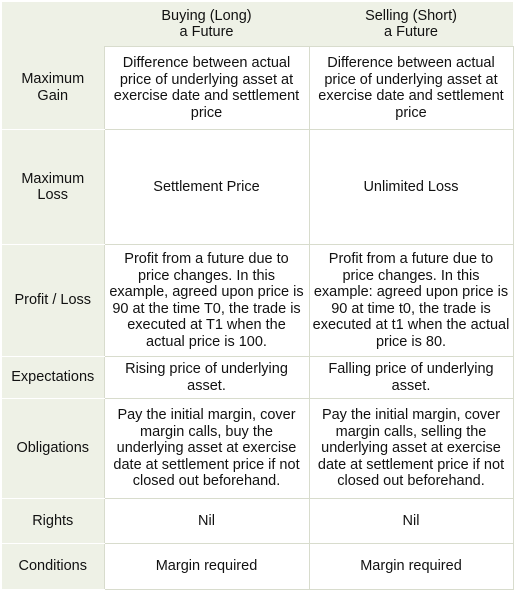  I want to click on cell-short: Unlimited Loss, so click(411, 187).